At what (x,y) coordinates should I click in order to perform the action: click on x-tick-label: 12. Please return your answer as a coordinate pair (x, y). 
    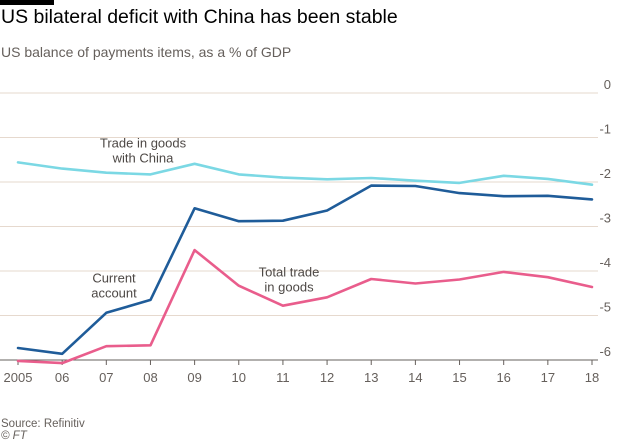
    Looking at the image, I should click on (327, 377).